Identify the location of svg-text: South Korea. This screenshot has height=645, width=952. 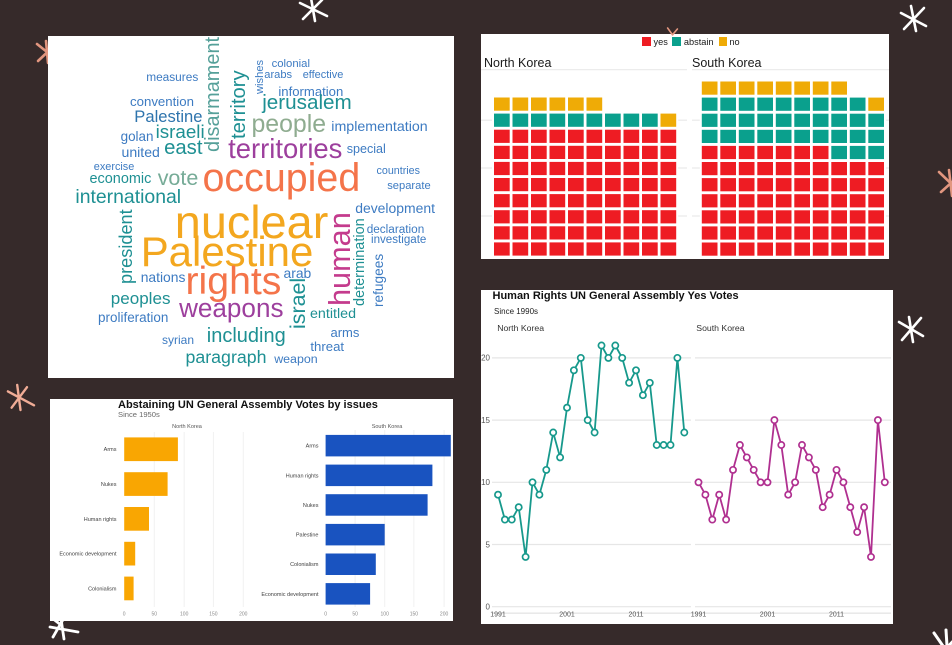
(388, 427).